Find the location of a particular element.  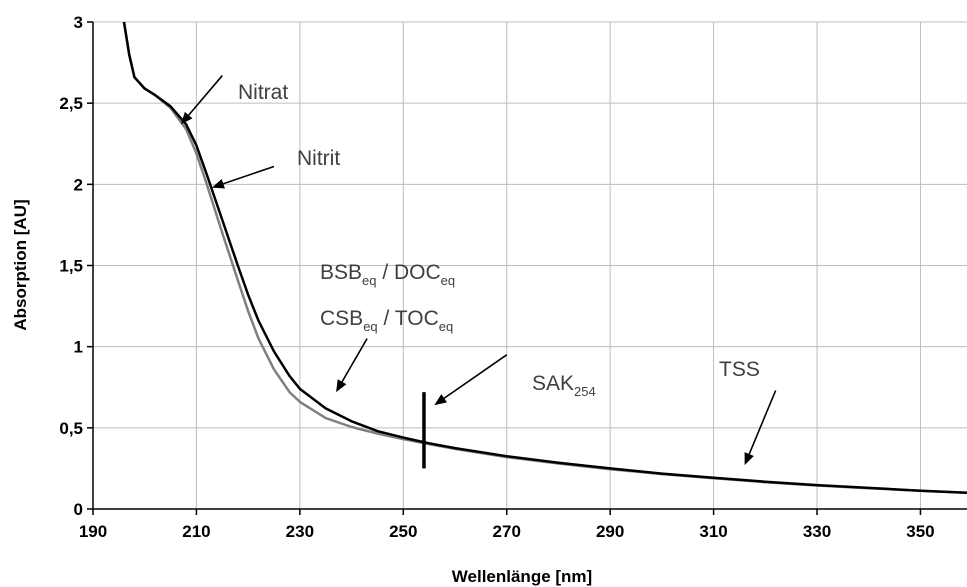

y-tick-label: 3 is located at coordinates (78, 22).